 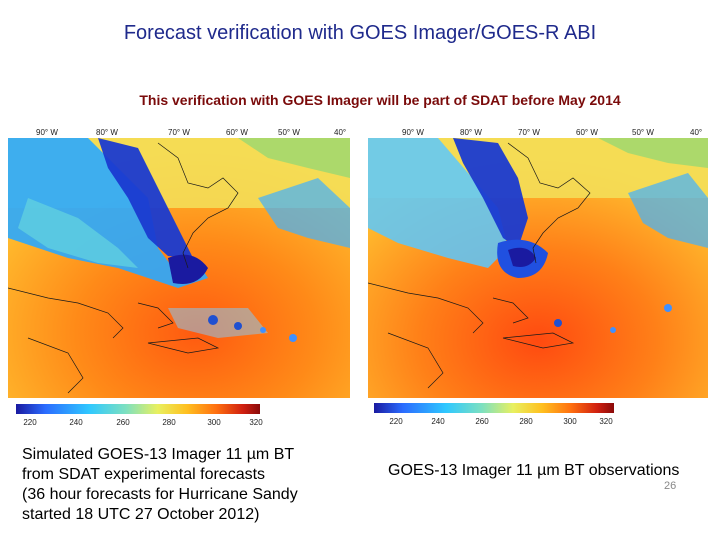 What do you see at coordinates (139, 417) in the screenshot?
I see `forecast-colorbar: 220 240 260 280 300 320` at bounding box center [139, 417].